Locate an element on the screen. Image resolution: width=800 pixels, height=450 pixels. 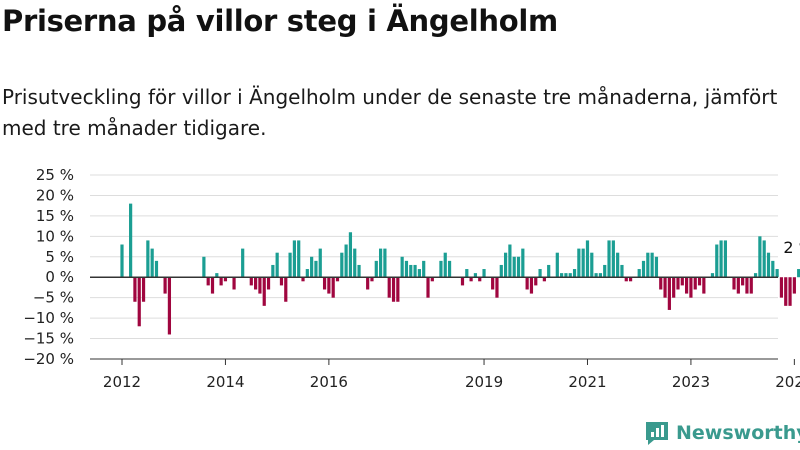
x-tick-label: 2016 is located at coordinates (329, 382).